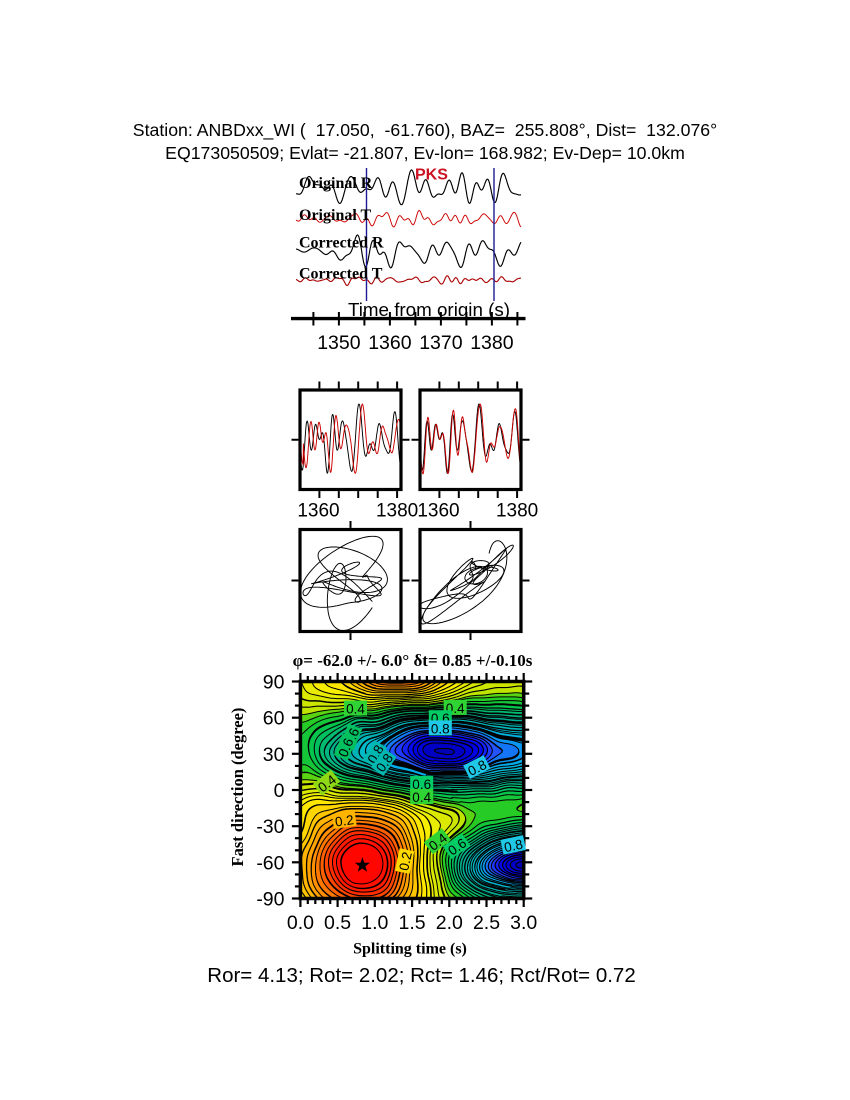 The height and width of the screenshot is (1100, 850). What do you see at coordinates (429, 309) in the screenshot?
I see `svg-text: Time from origin (s)` at bounding box center [429, 309].